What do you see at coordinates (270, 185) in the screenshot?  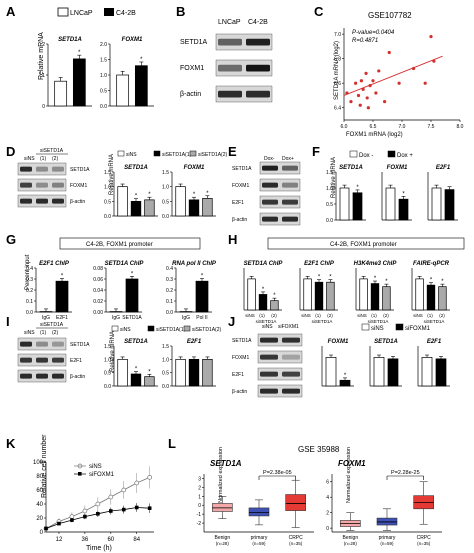 I see `e-blot-1-band` at bounding box center [270, 185].